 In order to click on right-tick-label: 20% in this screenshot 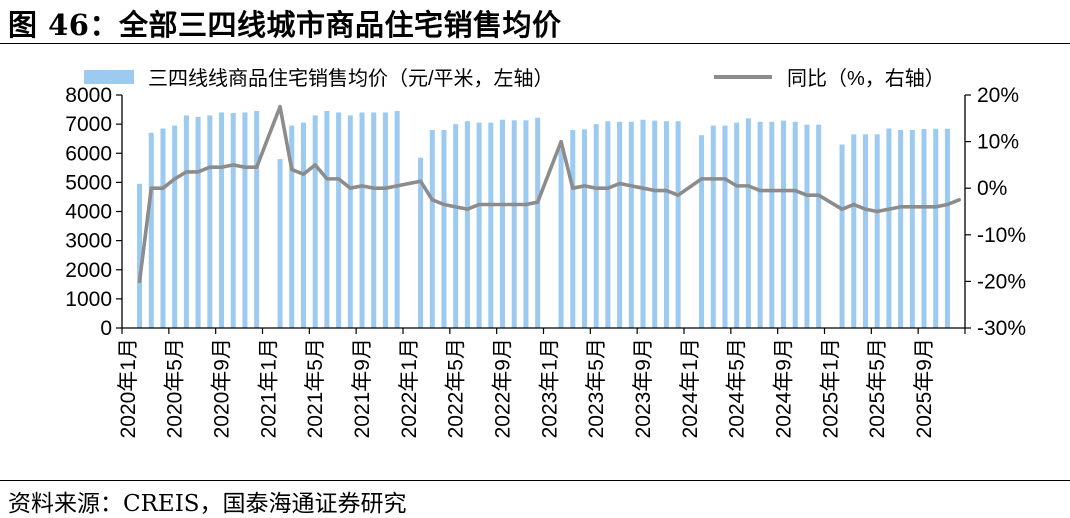, I will do `click(998, 95)`.